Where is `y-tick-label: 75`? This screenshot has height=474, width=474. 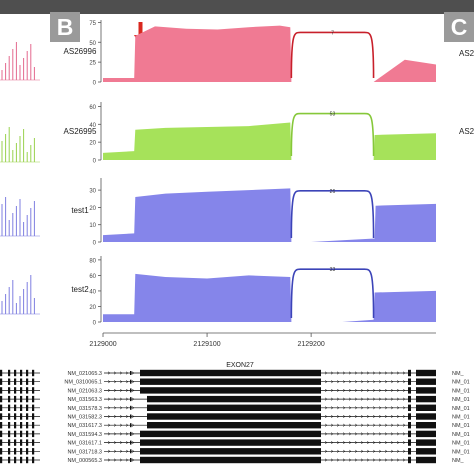
y-tick-label: 75 is located at coordinates (92, 24).